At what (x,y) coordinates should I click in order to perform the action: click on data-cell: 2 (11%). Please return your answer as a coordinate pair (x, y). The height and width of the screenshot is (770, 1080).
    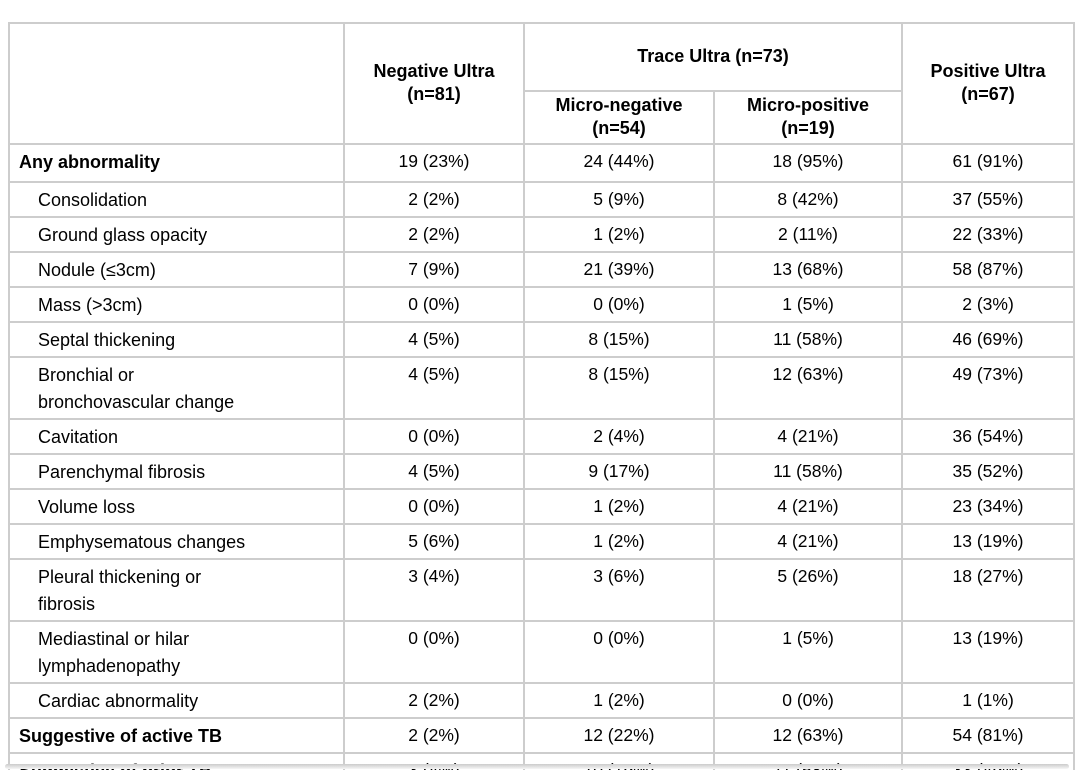
    Looking at the image, I should click on (808, 234).